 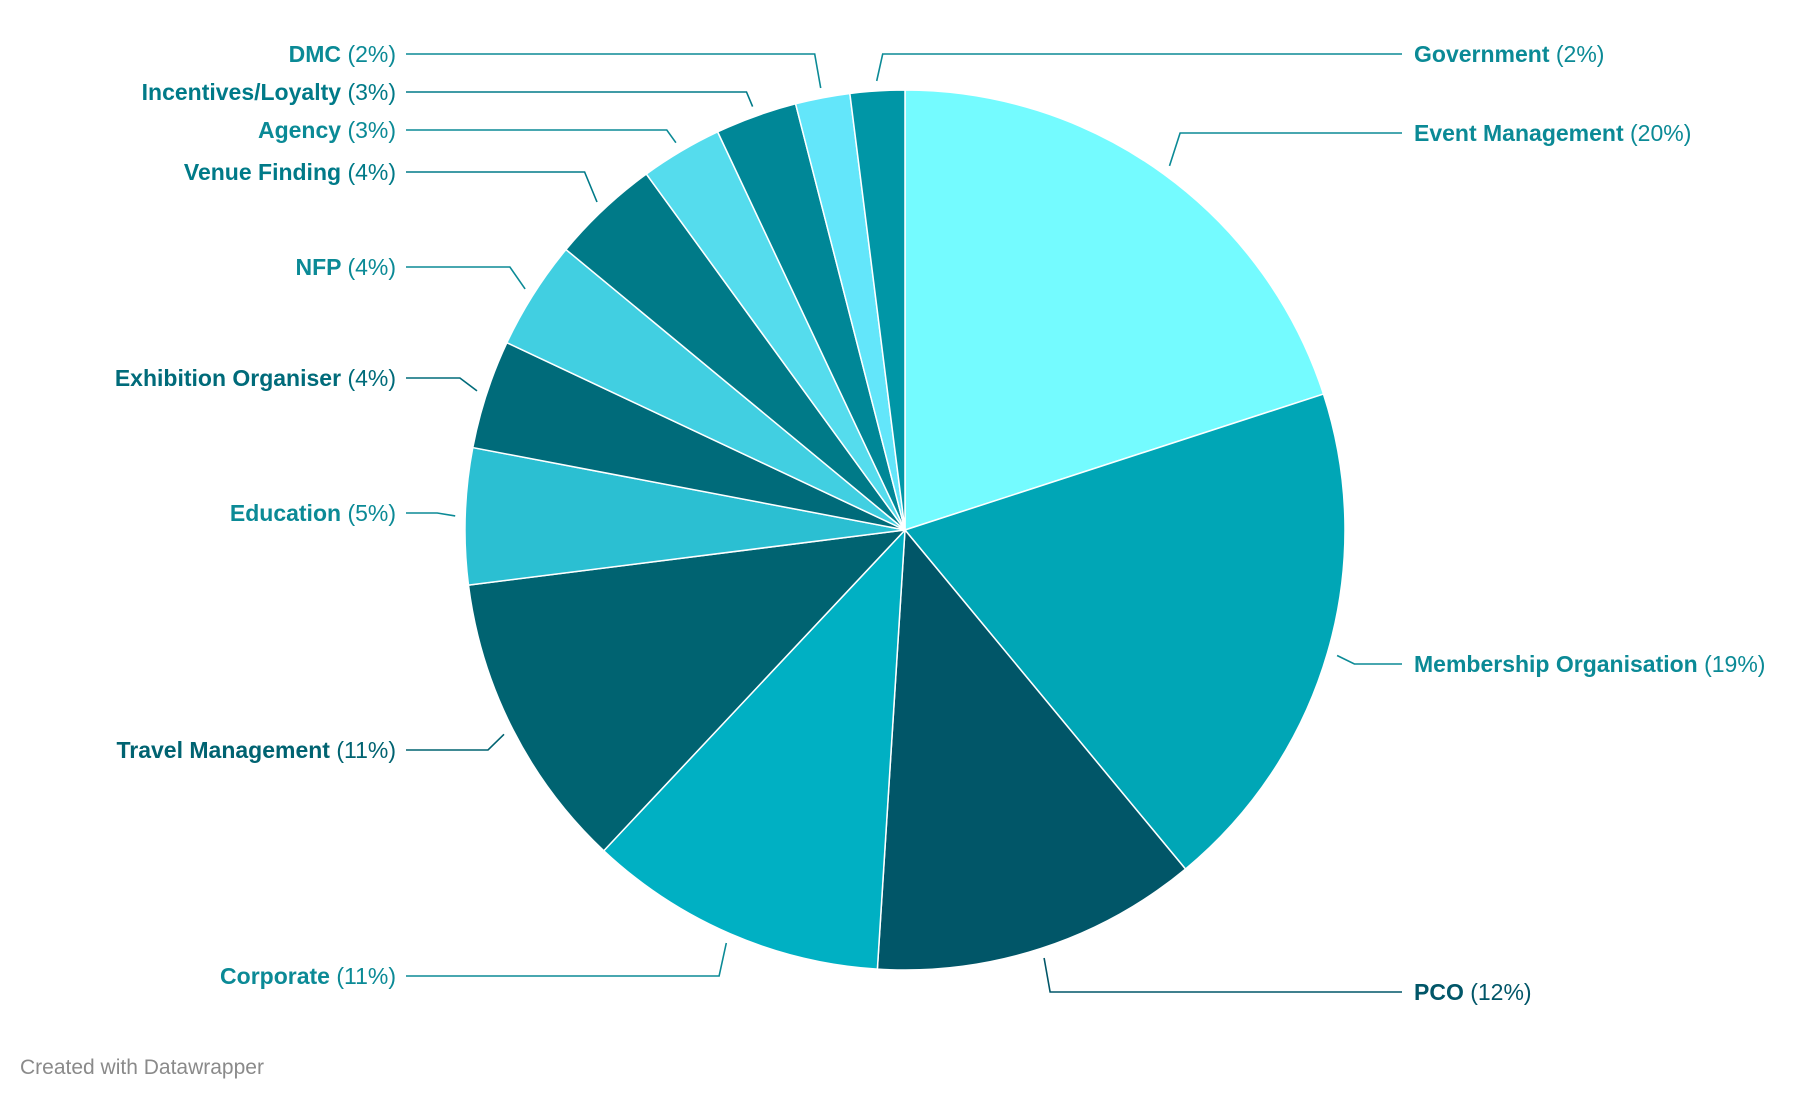 What do you see at coordinates (1442, 992) in the screenshot?
I see `slice-label-name: PCO` at bounding box center [1442, 992].